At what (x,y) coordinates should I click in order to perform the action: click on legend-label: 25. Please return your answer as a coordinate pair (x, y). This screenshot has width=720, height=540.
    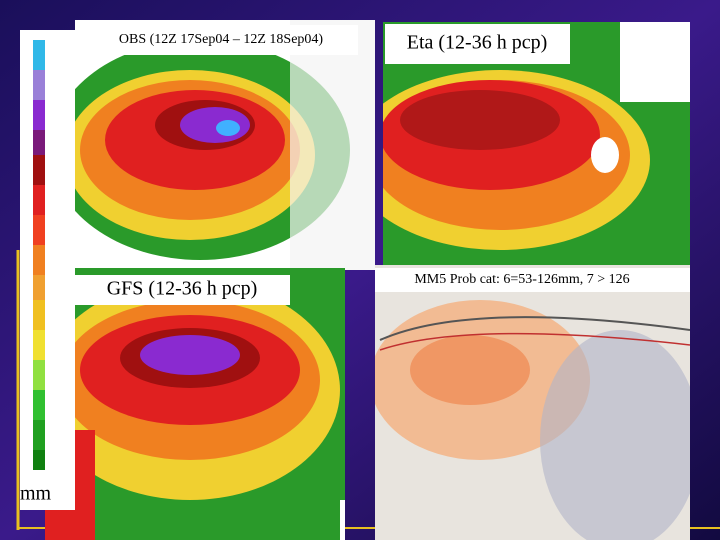
    Looking at the image, I should click on (64, 318).